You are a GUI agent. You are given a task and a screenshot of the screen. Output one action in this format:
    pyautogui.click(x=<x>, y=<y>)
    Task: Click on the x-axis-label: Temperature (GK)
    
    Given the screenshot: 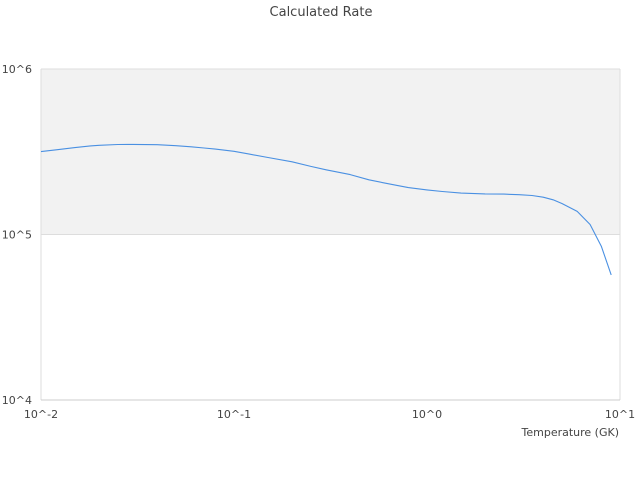 What is the action you would take?
    pyautogui.click(x=570, y=432)
    